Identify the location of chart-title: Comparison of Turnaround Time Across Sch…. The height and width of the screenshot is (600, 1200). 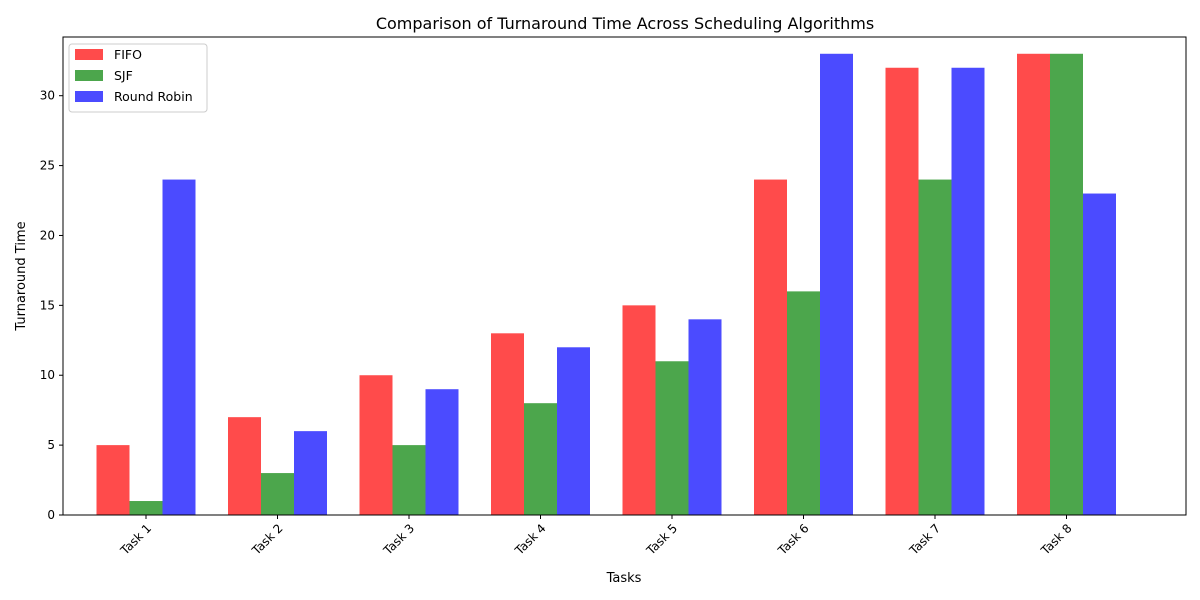
(625, 23).